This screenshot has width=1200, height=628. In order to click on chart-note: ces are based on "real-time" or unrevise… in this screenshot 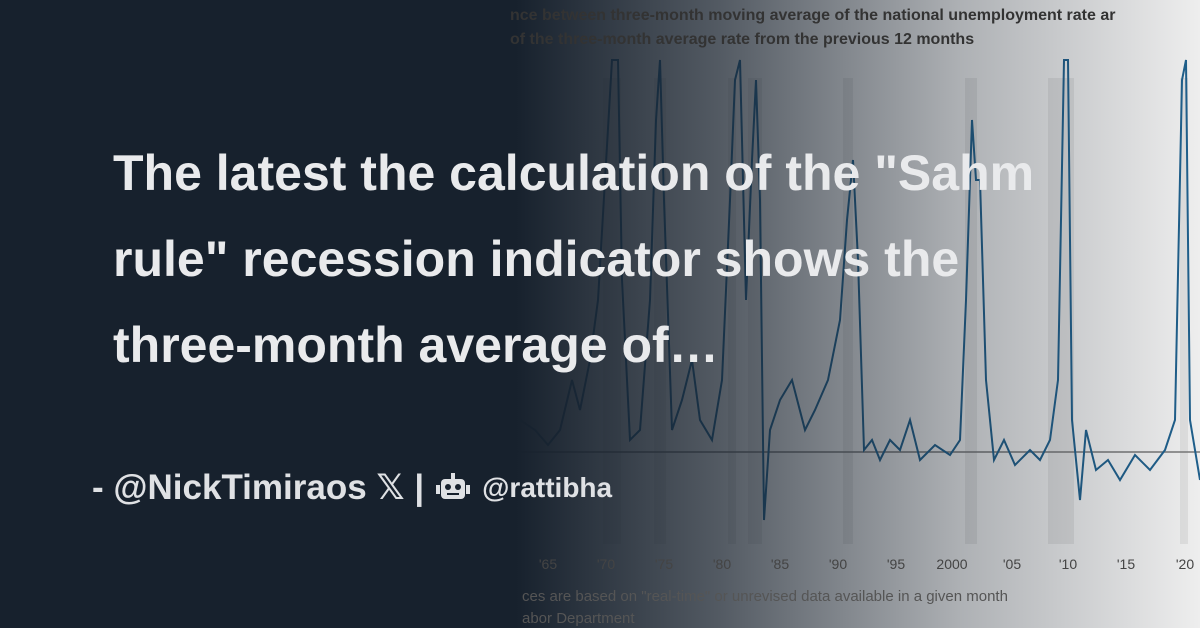, I will do `click(765, 596)`.